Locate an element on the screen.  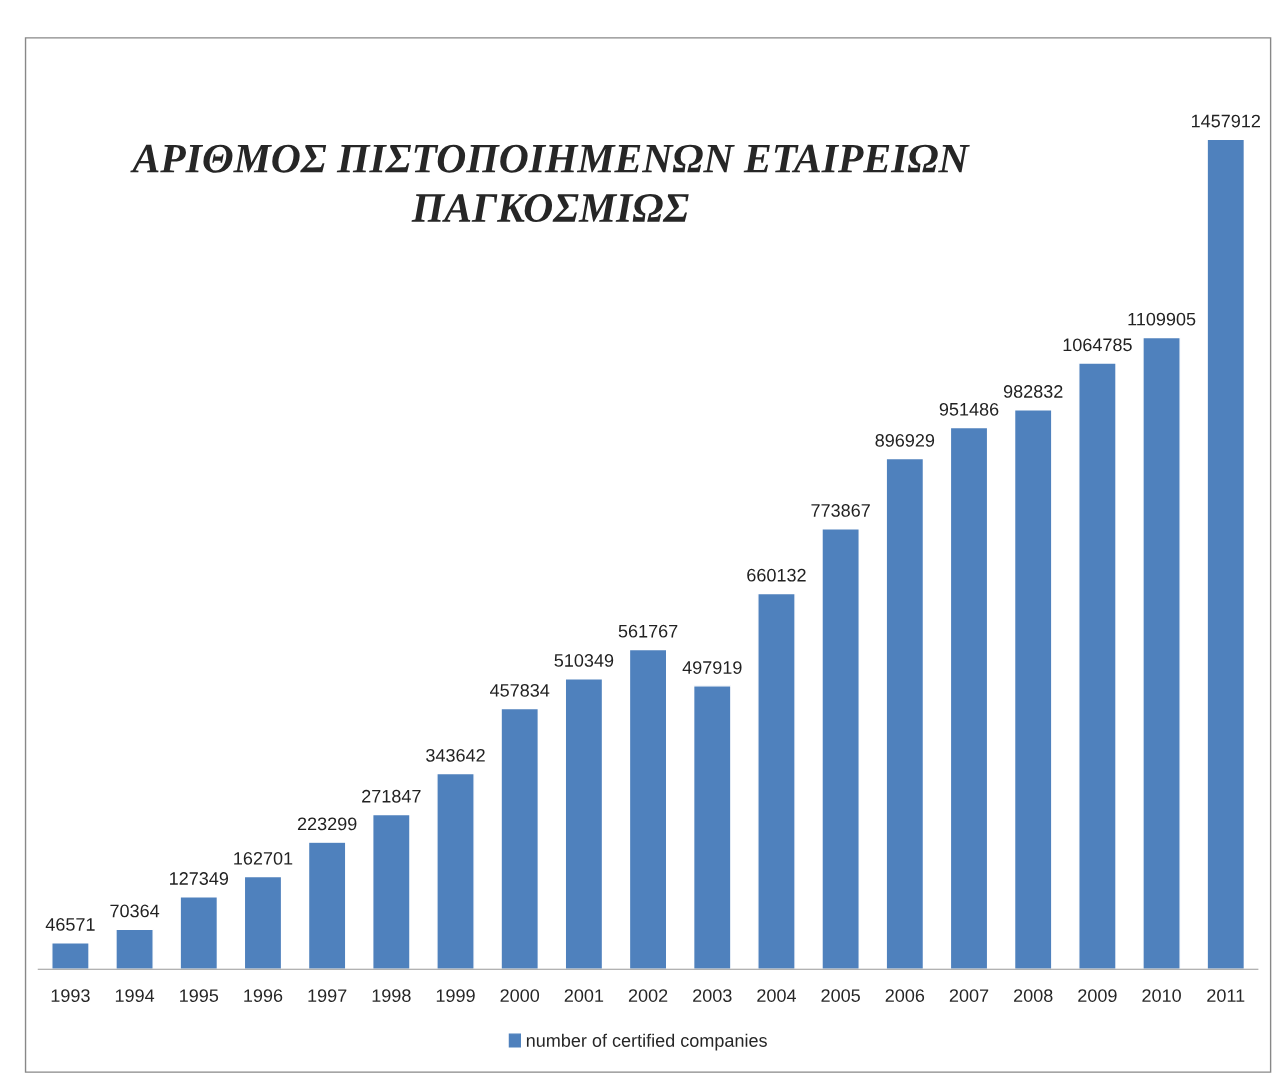
data-label: 951486 is located at coordinates (969, 409).